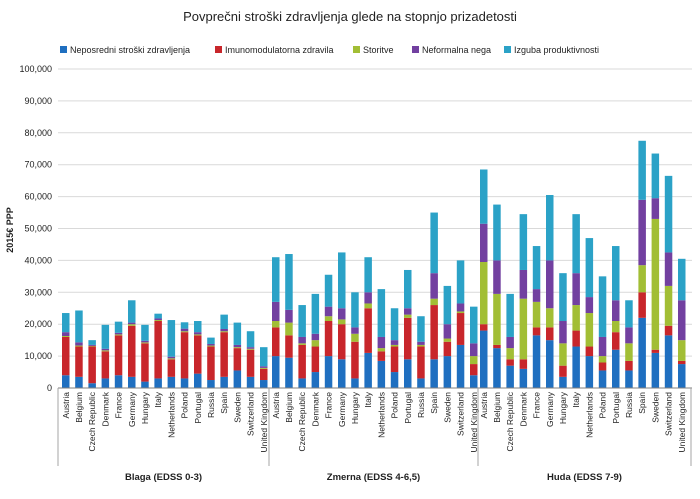  What do you see at coordinates (130, 50) in the screenshot?
I see `legend-label-direct: Neposredni stroški zdravljenja` at bounding box center [130, 50].